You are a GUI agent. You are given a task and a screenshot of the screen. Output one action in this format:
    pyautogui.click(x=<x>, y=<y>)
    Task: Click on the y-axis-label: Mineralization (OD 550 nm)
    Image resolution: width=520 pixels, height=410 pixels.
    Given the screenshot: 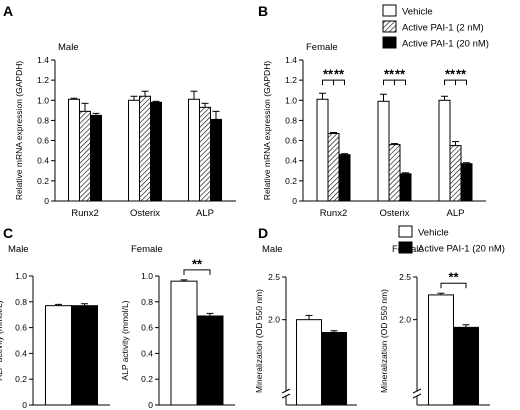 What is the action you would take?
    pyautogui.click(x=384, y=341)
    